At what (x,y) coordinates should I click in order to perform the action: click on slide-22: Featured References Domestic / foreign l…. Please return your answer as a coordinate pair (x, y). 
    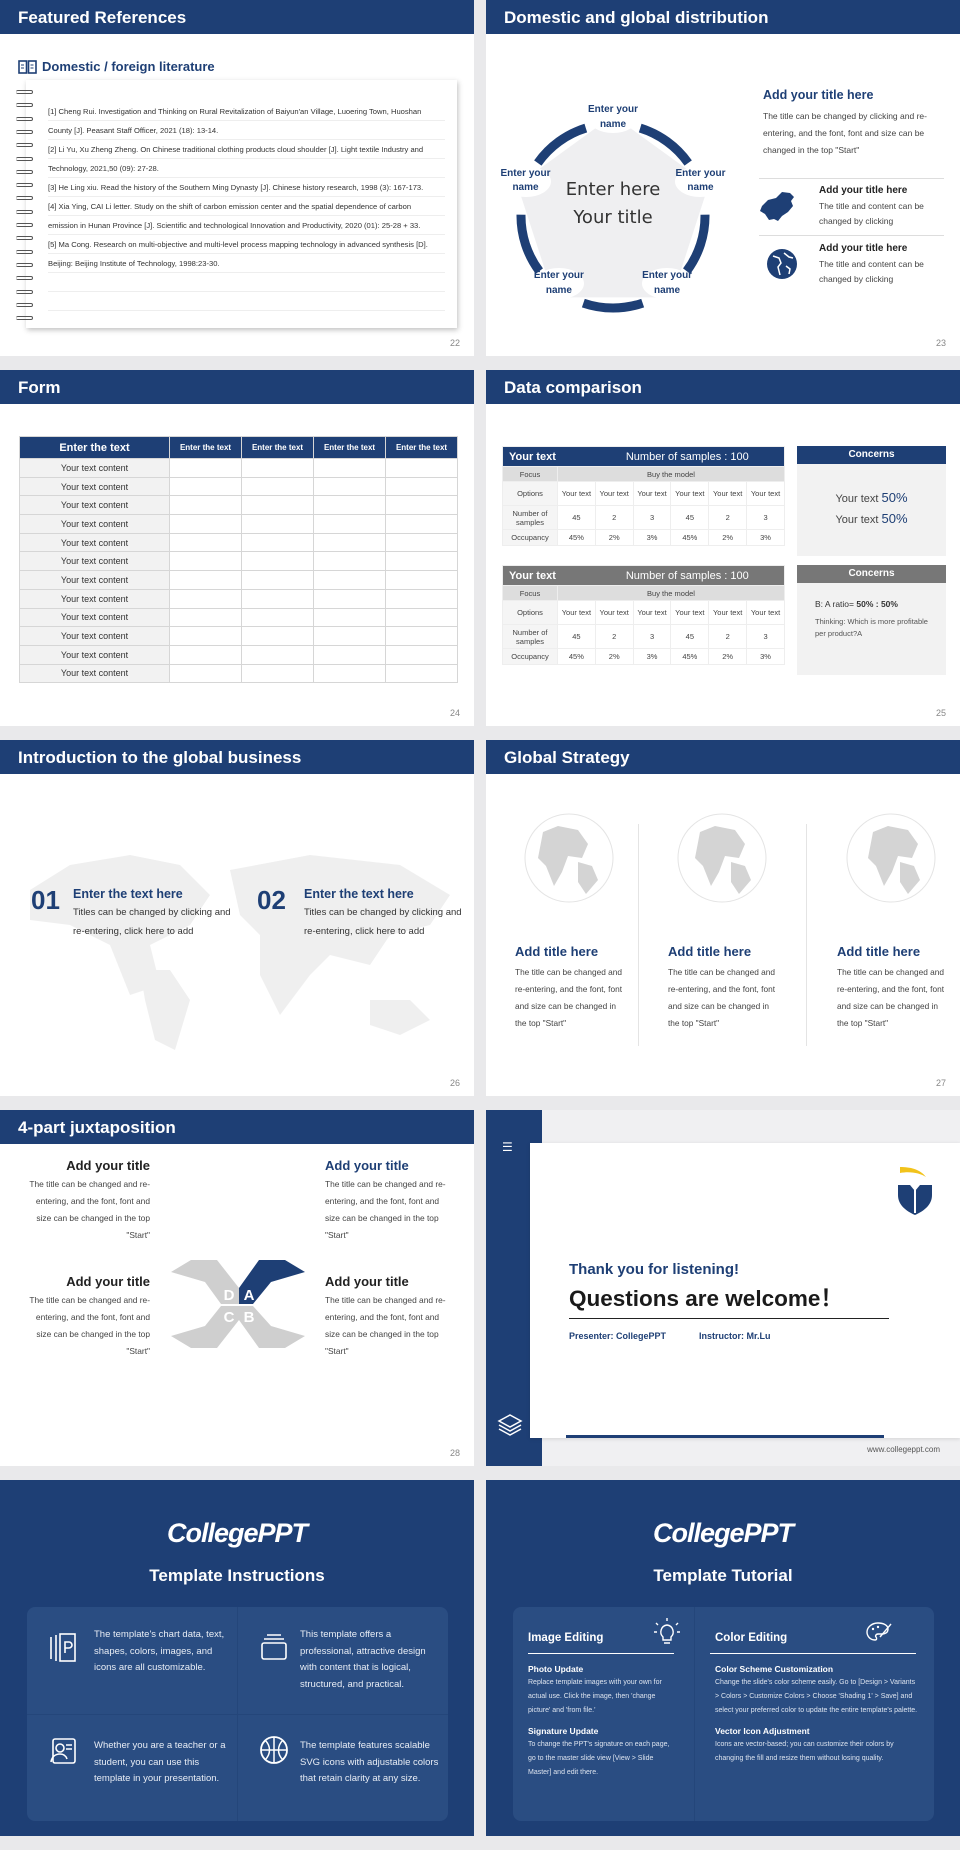
    Looking at the image, I should click on (237, 178).